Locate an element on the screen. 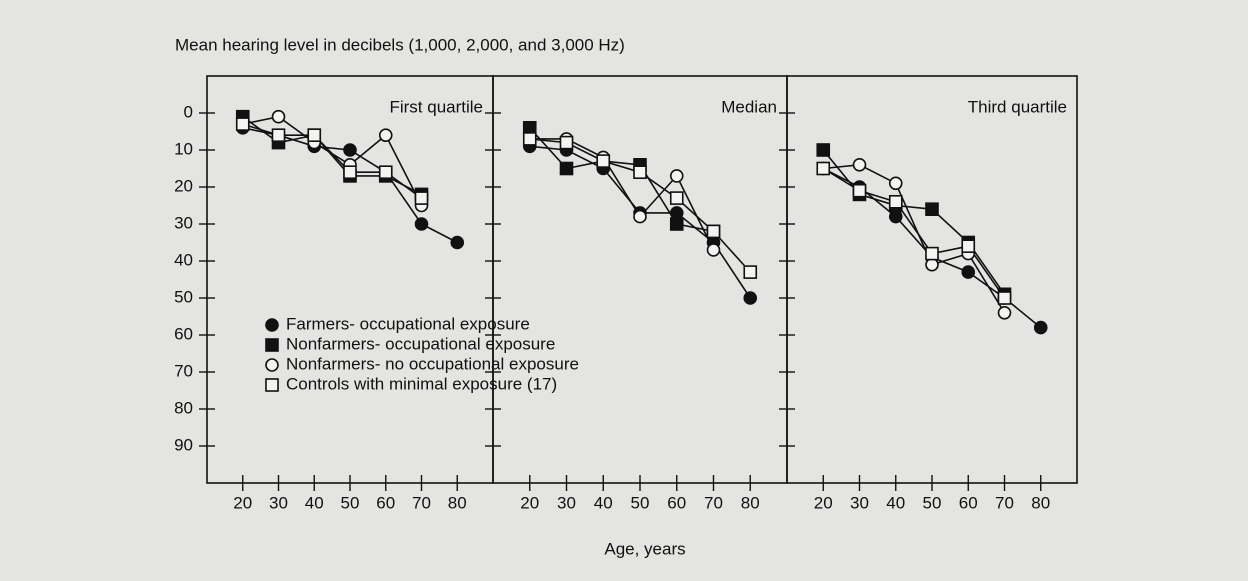 This screenshot has height=581, width=1248. y-tick-label: 0 is located at coordinates (188, 111).